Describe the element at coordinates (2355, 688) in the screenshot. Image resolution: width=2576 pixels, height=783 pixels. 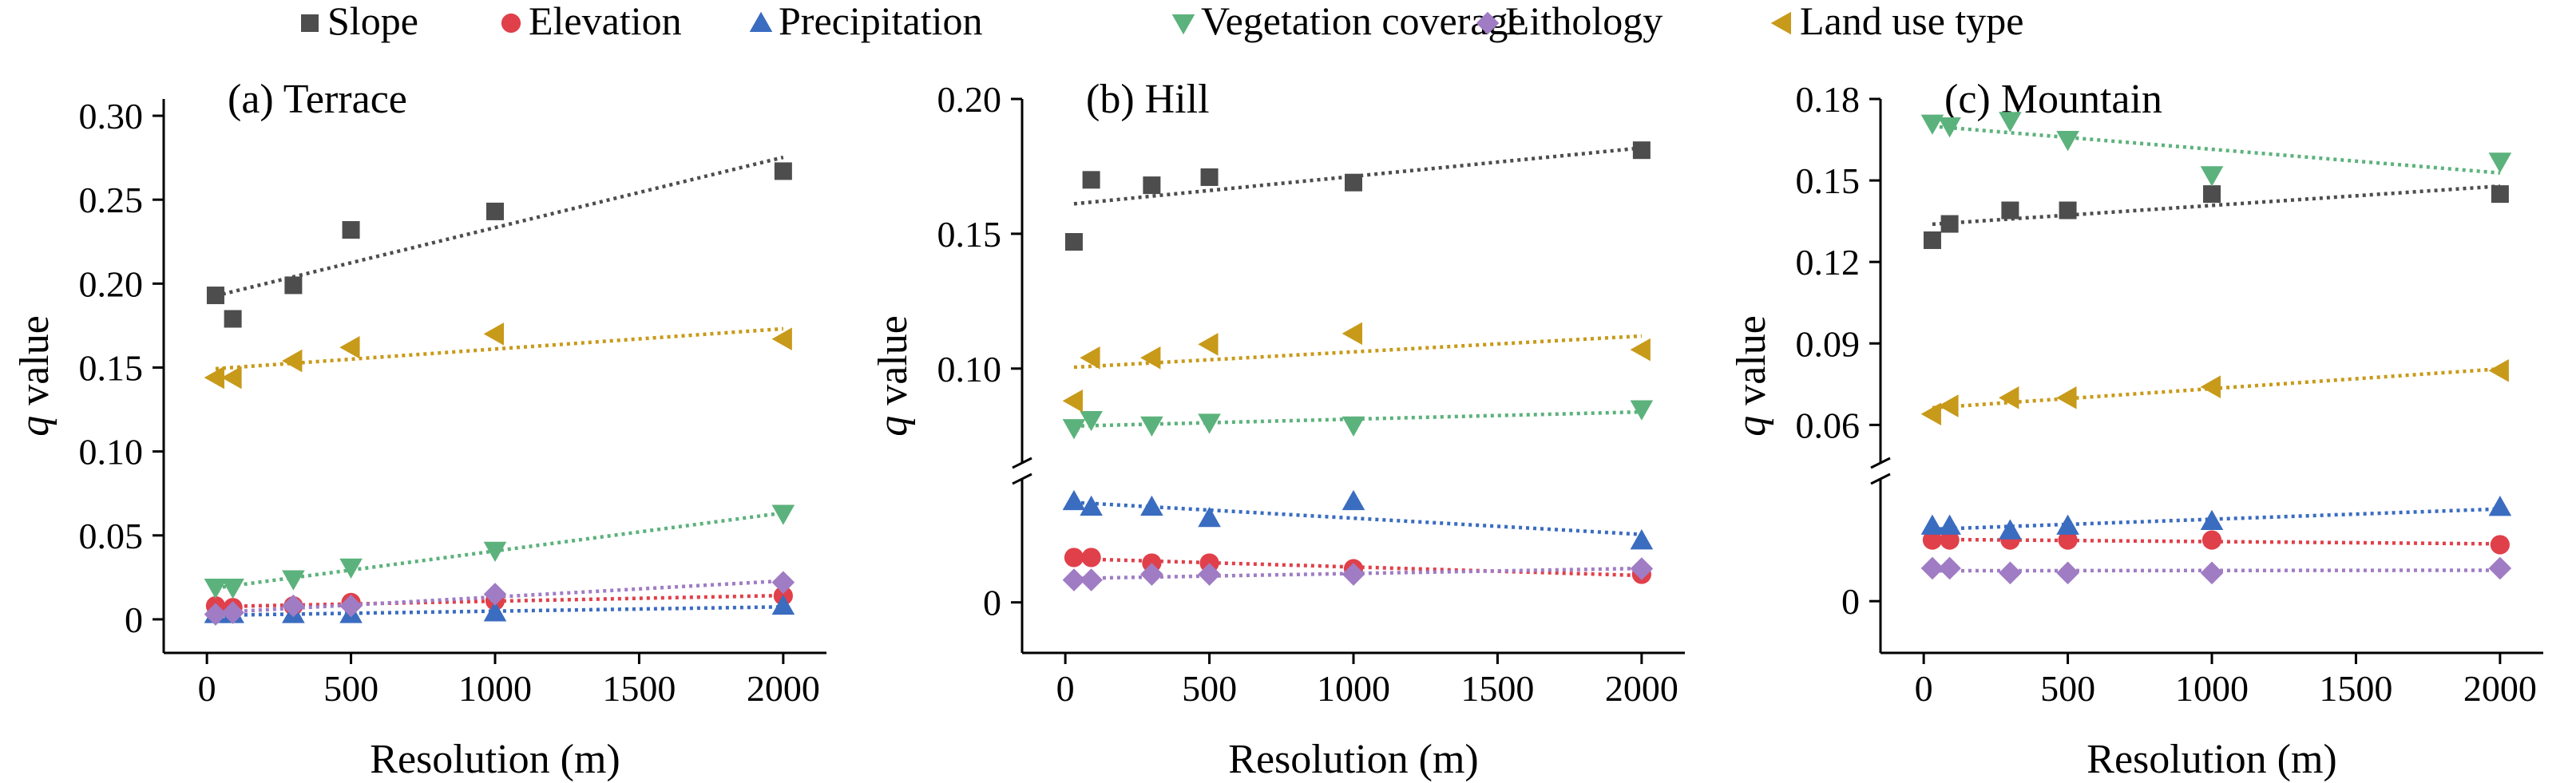
I see `x-tick-label: 1500` at that location.